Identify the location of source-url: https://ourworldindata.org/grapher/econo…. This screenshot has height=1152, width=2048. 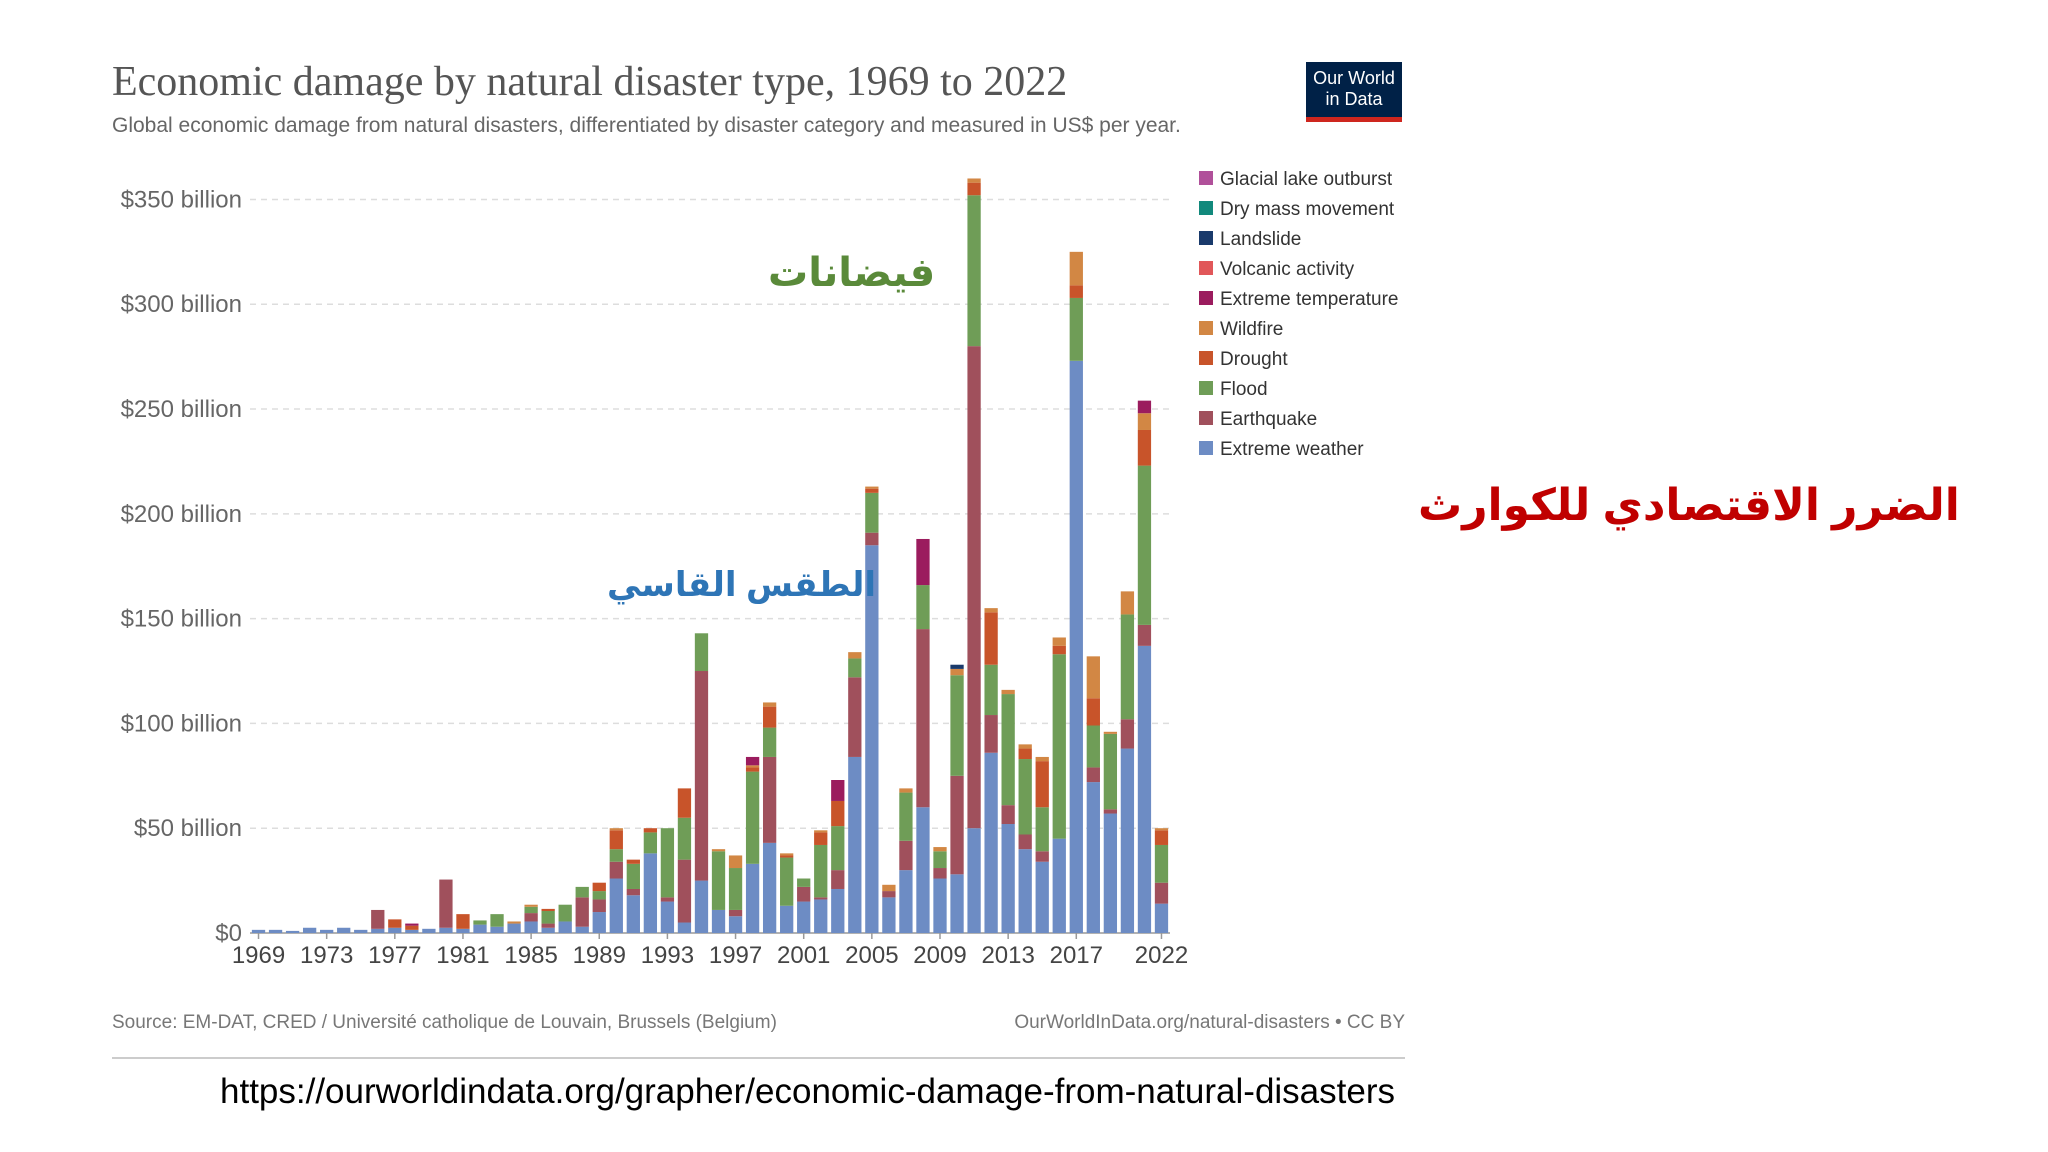
(807, 1091).